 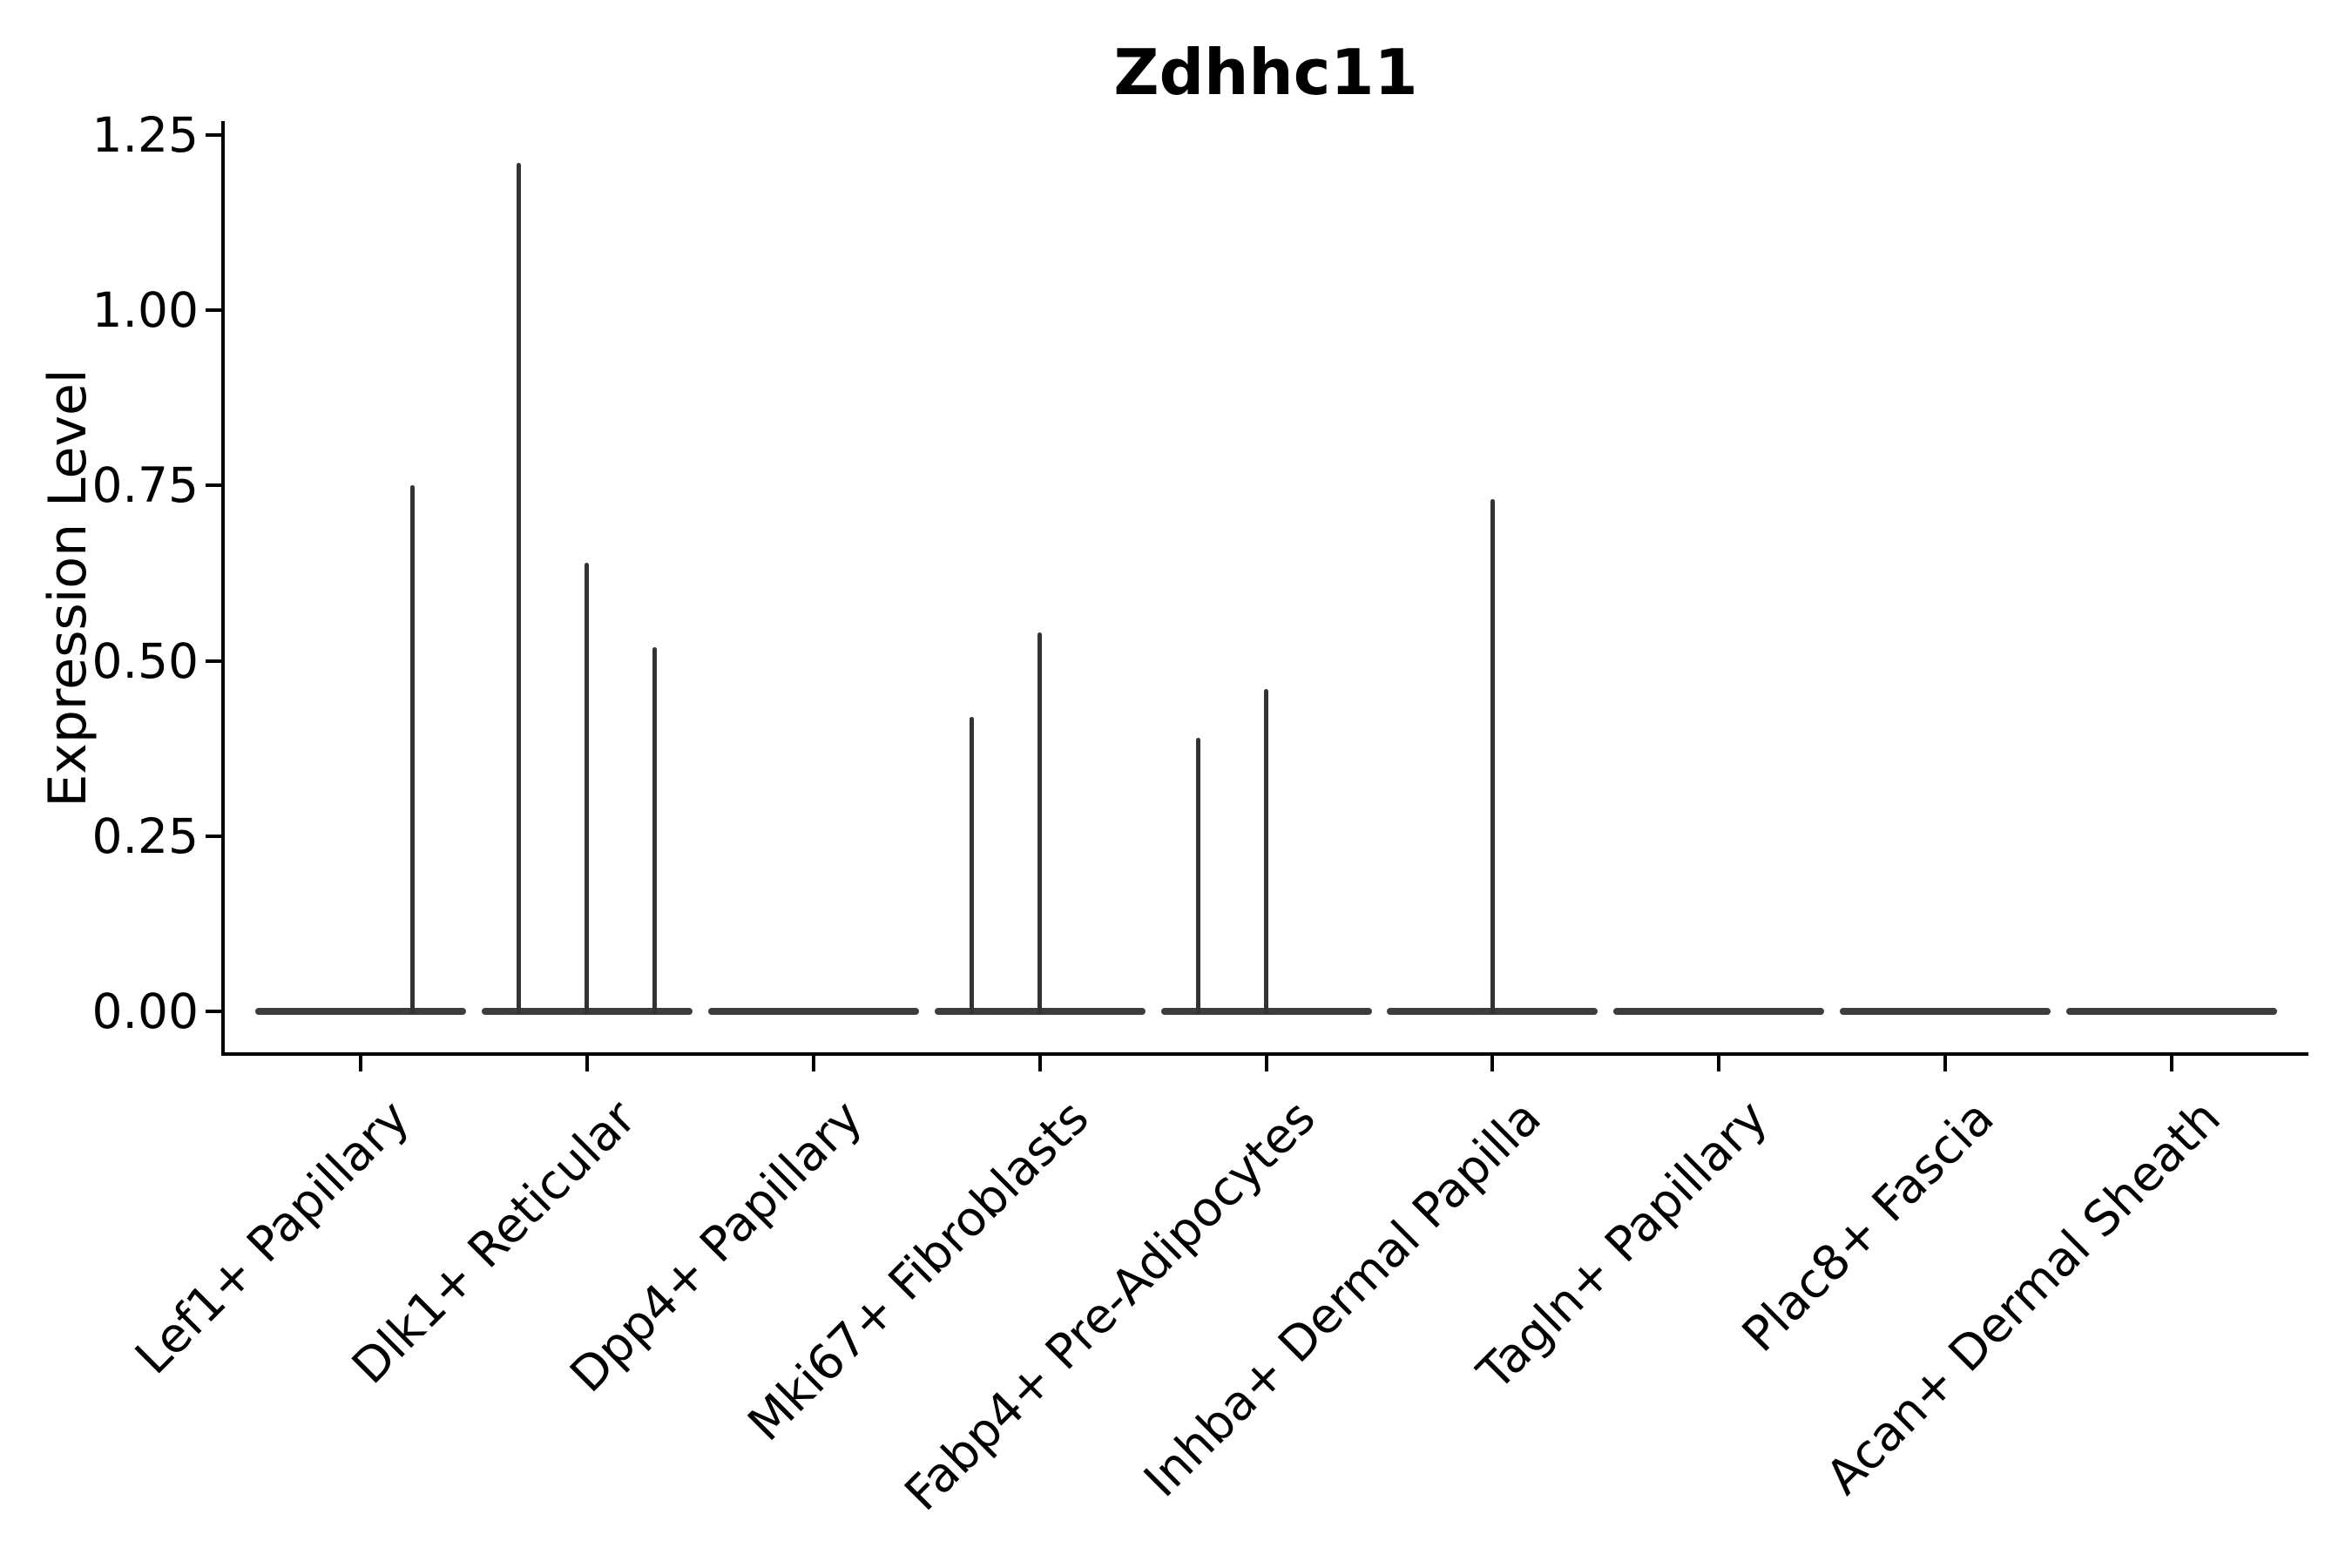 I want to click on x-tick-label: Fabp4+ Pre-Adipocytes, so click(x=1109, y=1305).